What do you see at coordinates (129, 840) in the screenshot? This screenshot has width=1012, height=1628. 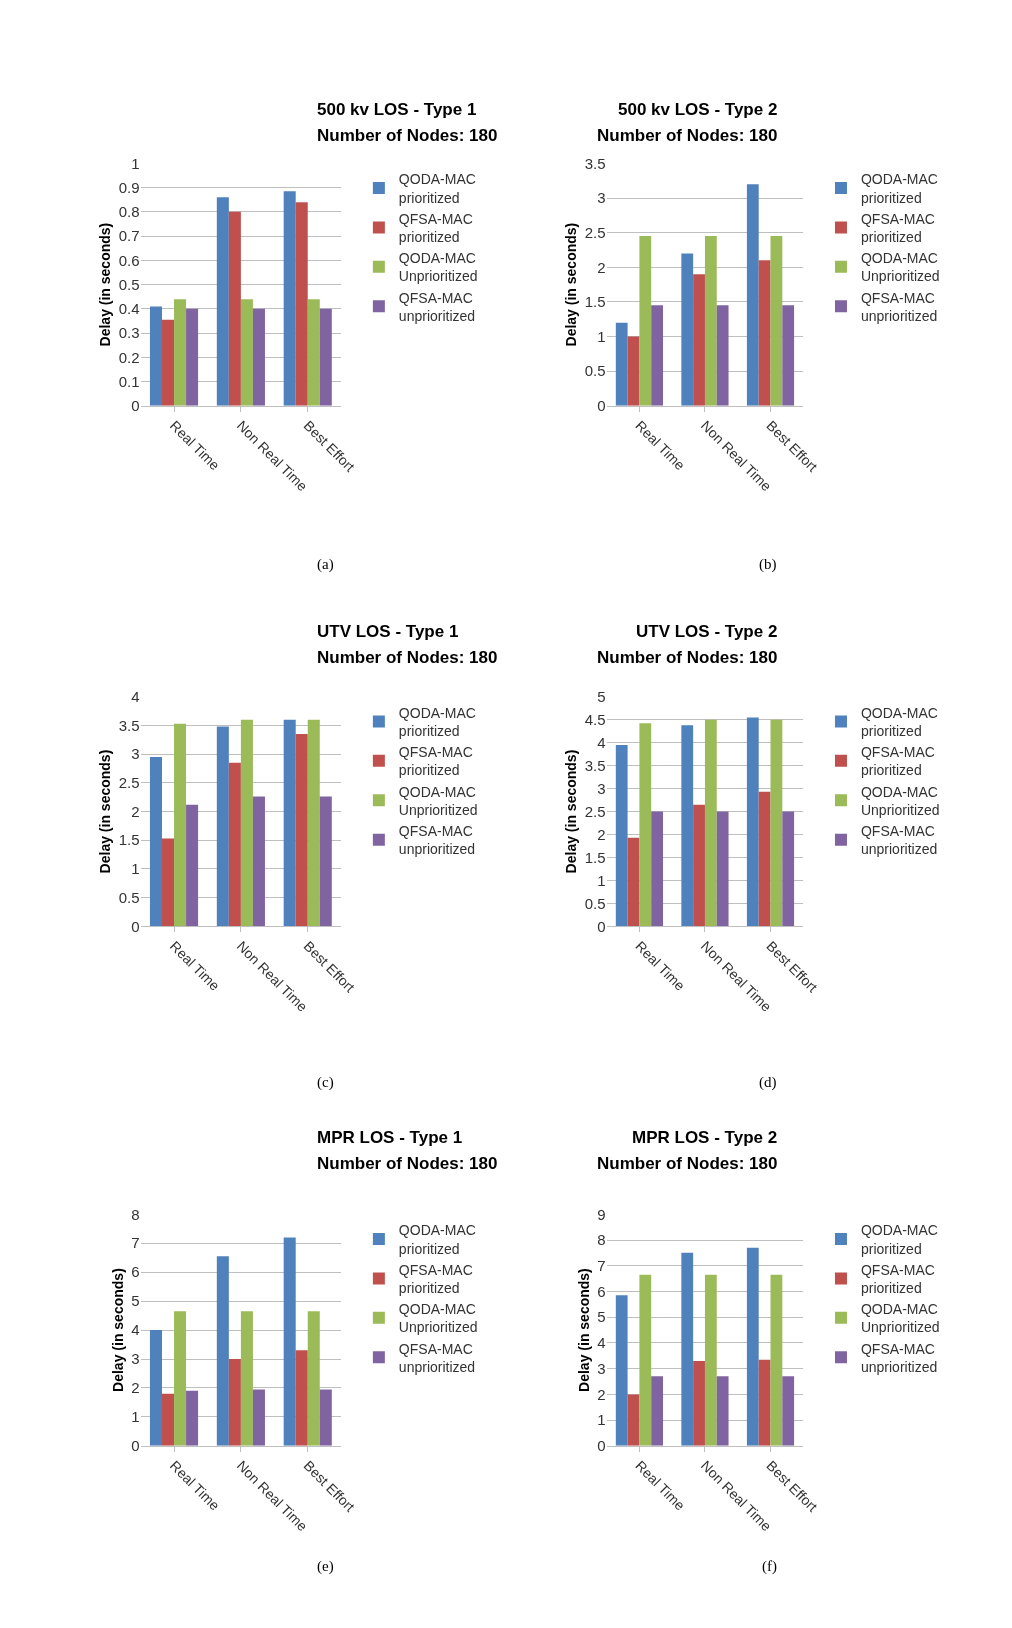 I see `y-tick-label: 1.5` at bounding box center [129, 840].